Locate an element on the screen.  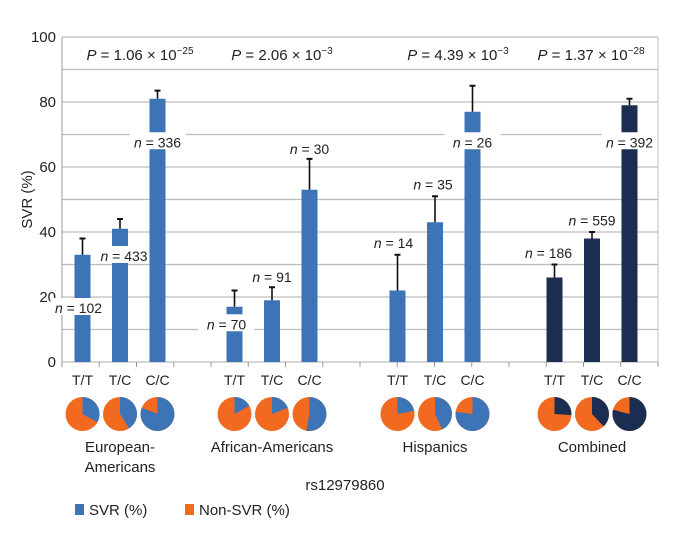
y-tick-label: 80 is located at coordinates (47, 102).